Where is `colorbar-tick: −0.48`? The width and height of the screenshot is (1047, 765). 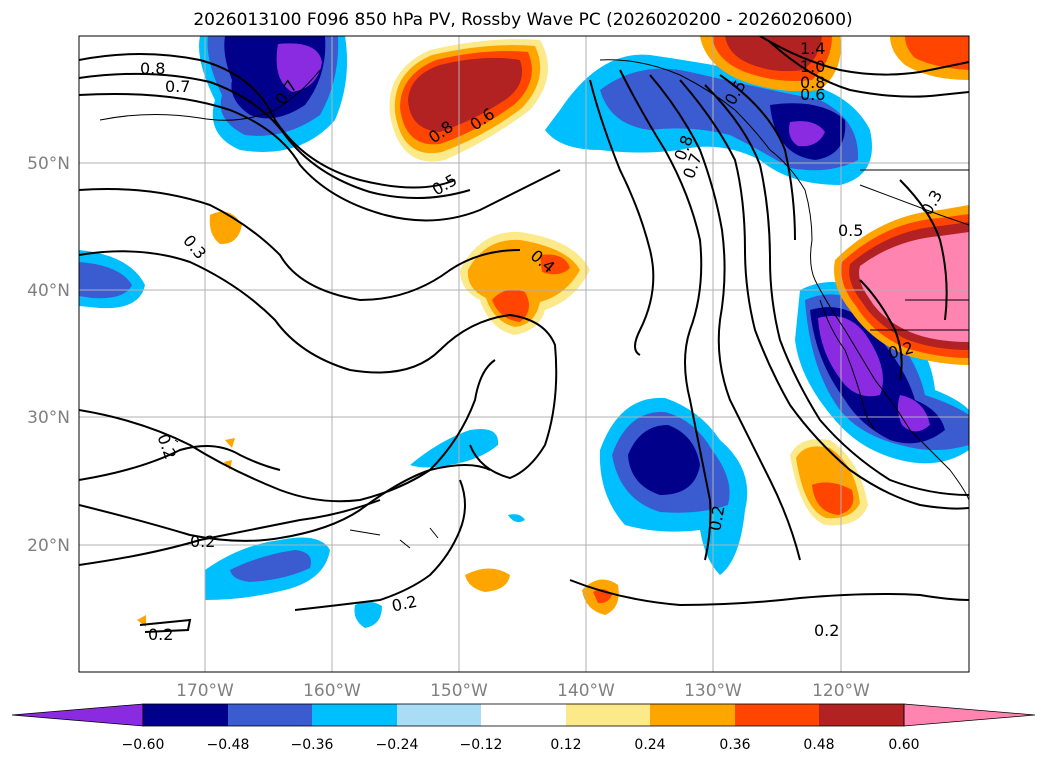
colorbar-tick: −0.48 is located at coordinates (228, 745).